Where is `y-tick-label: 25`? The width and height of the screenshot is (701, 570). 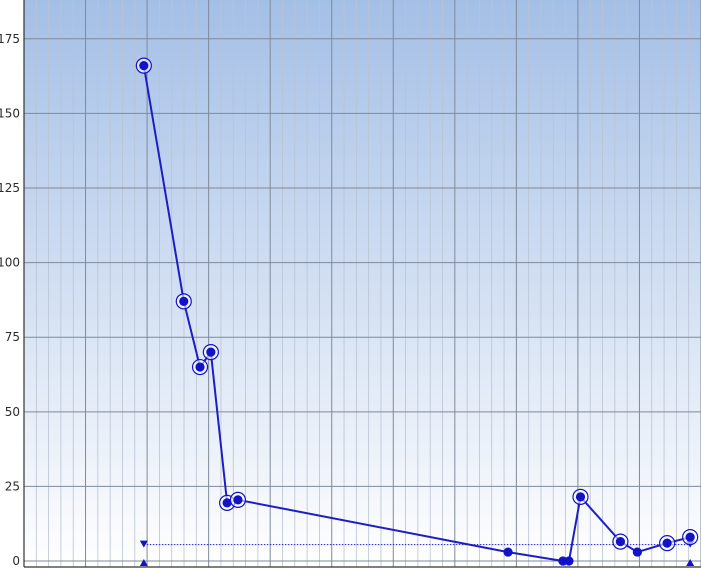
y-tick-label: 25 is located at coordinates (12, 486).